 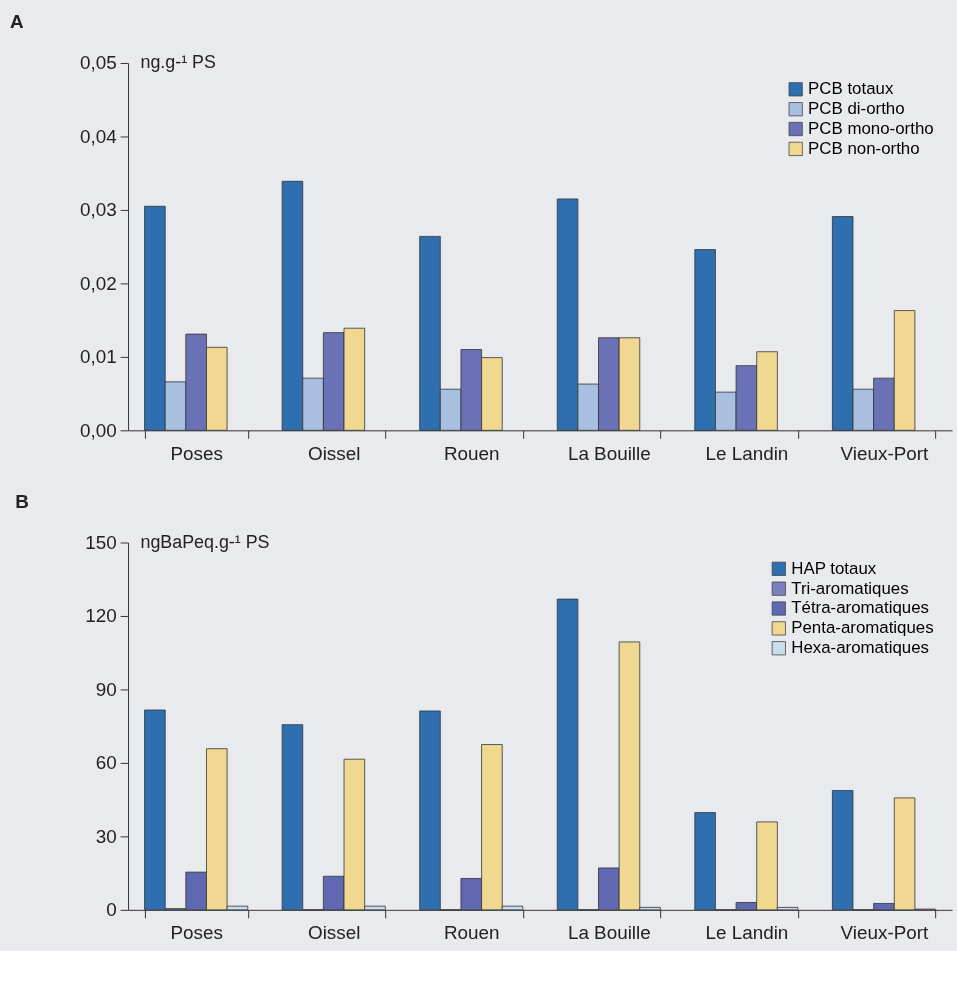 What do you see at coordinates (98, 210) in the screenshot?
I see `y-tick-label: 0,03` at bounding box center [98, 210].